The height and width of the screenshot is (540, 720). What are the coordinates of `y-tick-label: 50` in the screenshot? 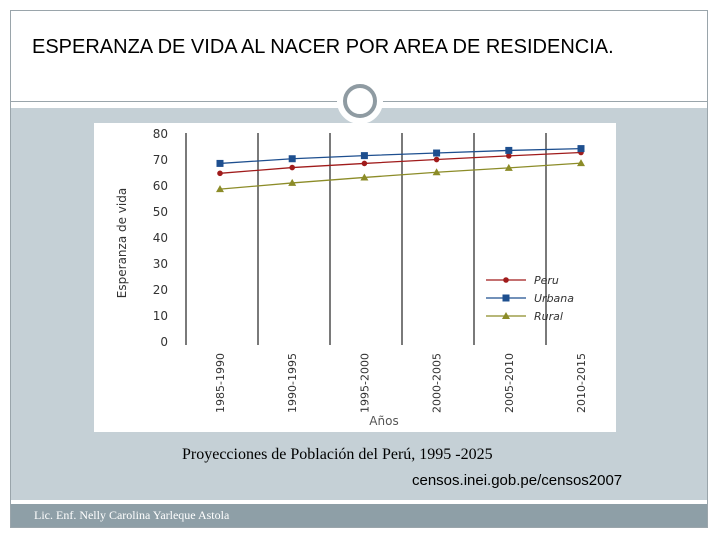 It's located at (160, 212).